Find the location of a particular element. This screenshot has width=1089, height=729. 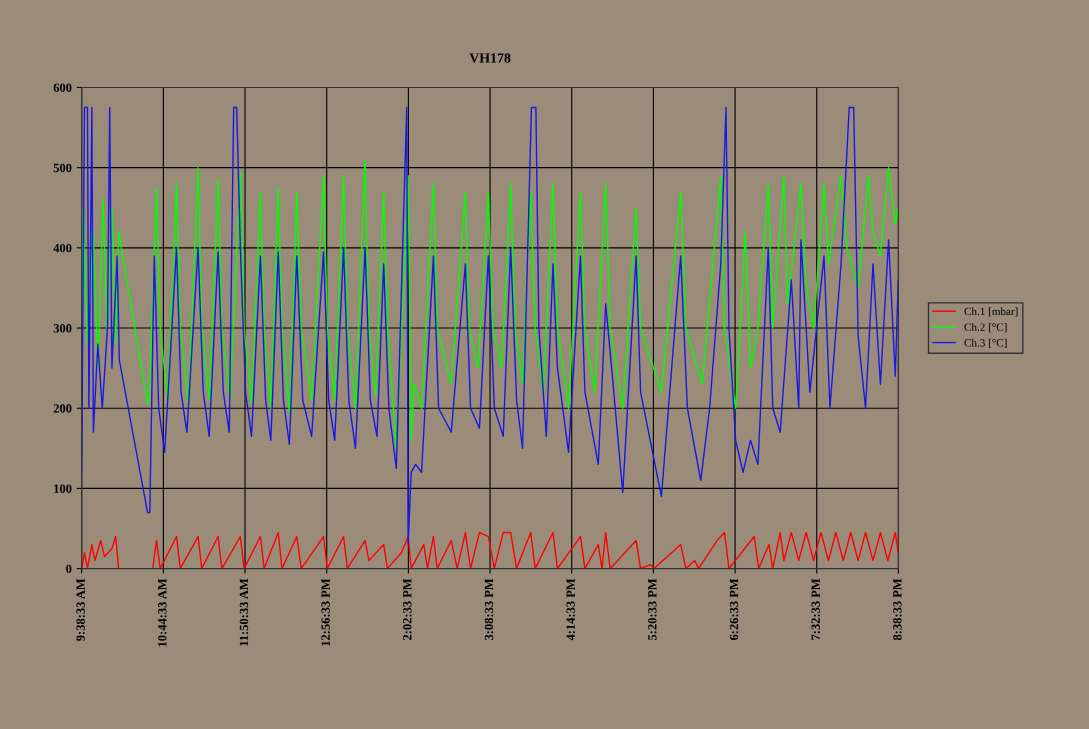

y-tick-label: 200 is located at coordinates (62, 408).